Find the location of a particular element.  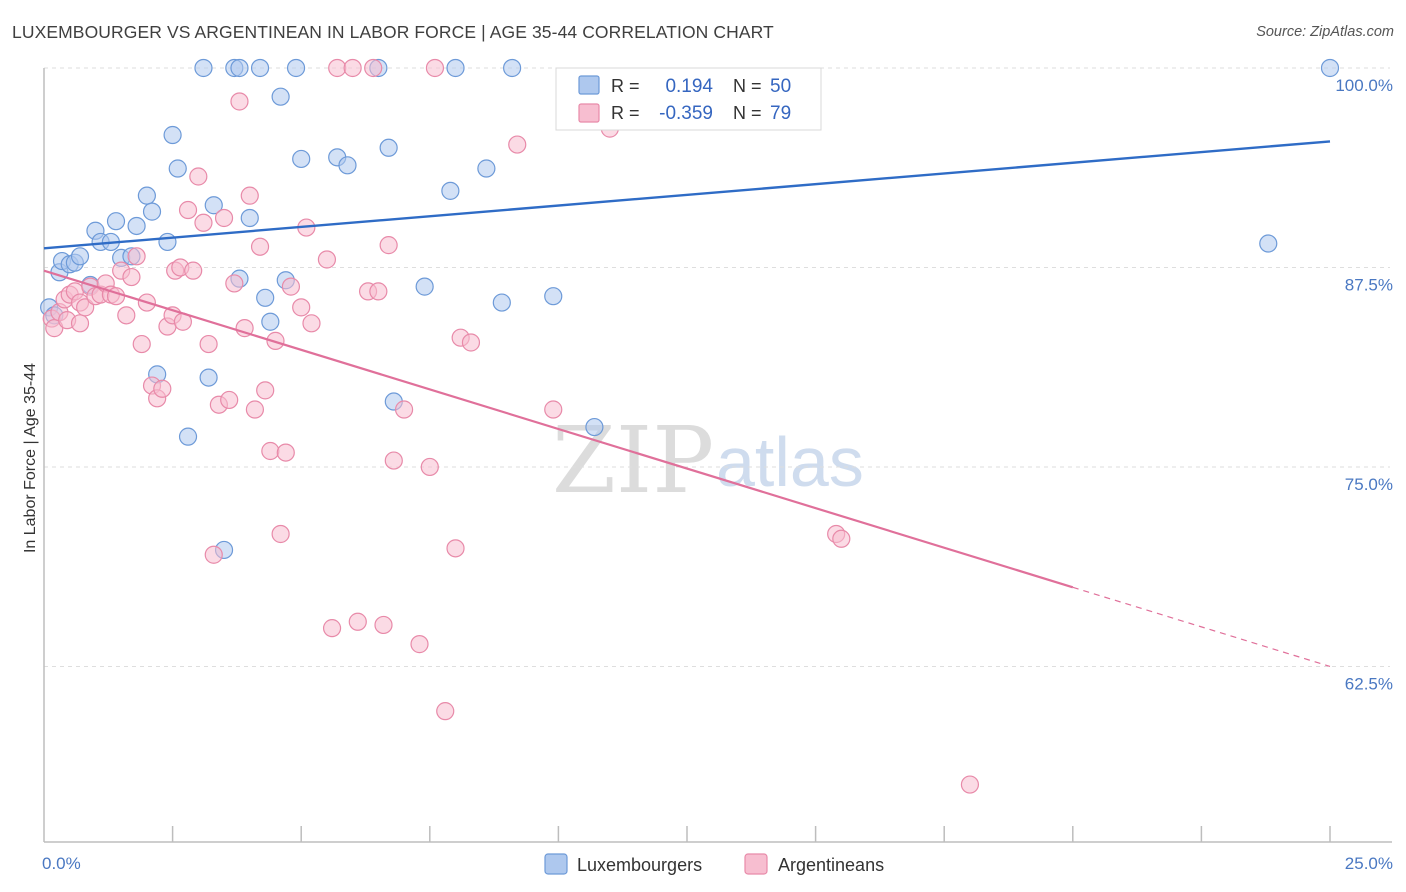

stats-swatch-pink is located at coordinates (589, 113).